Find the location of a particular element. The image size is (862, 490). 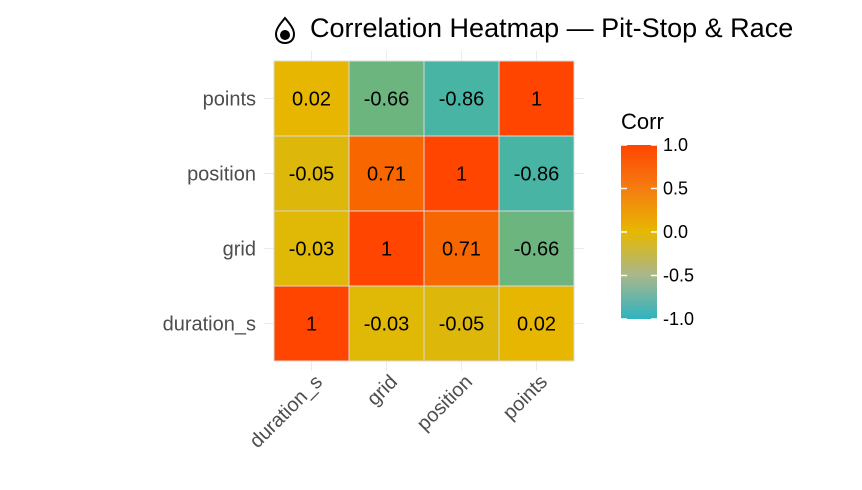

y-axis-ticks: duration_s grid position points is located at coordinates (209, 212).